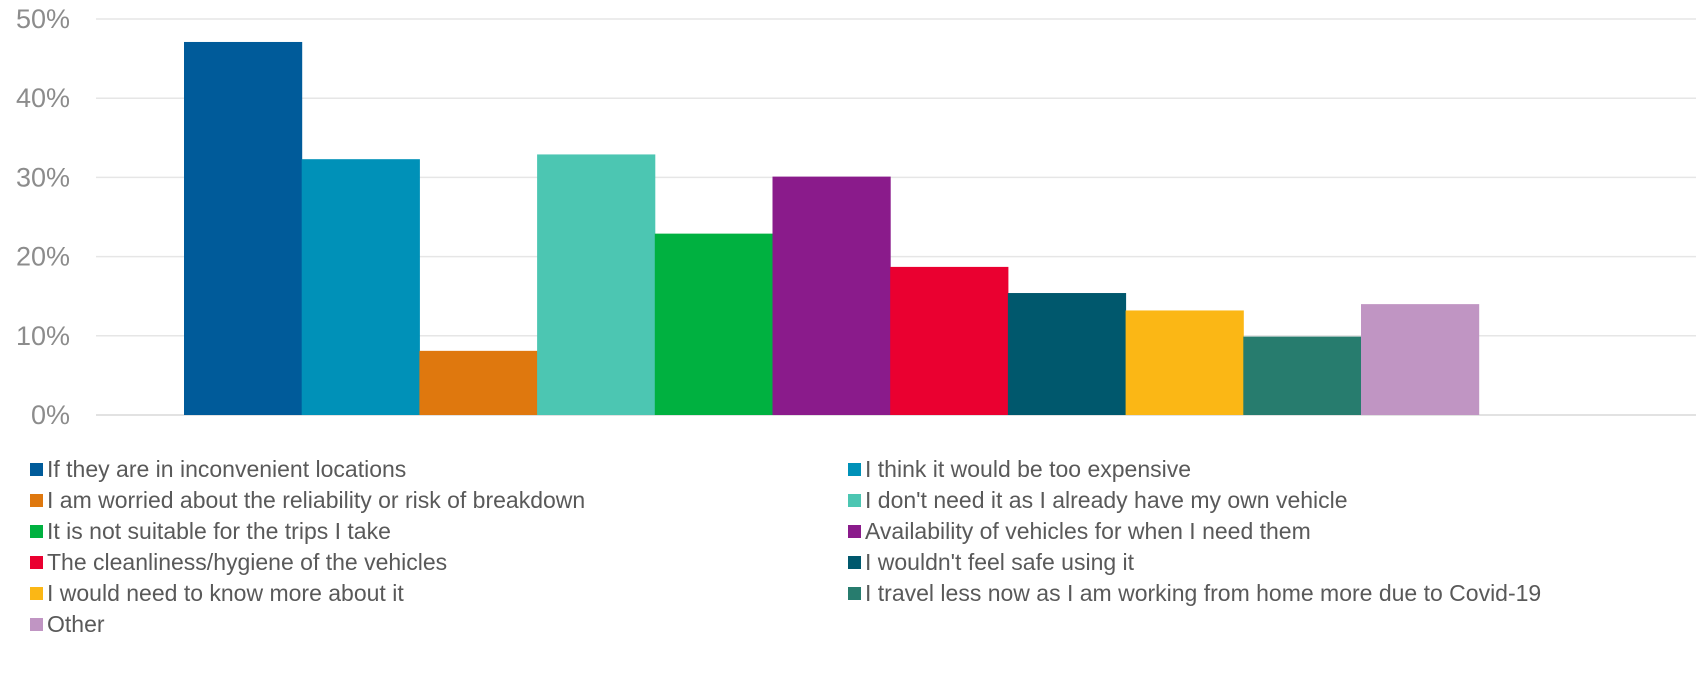 The width and height of the screenshot is (1696, 690). Describe the element at coordinates (439, 593) in the screenshot. I see `legend-item: I would need to know more about it` at that location.